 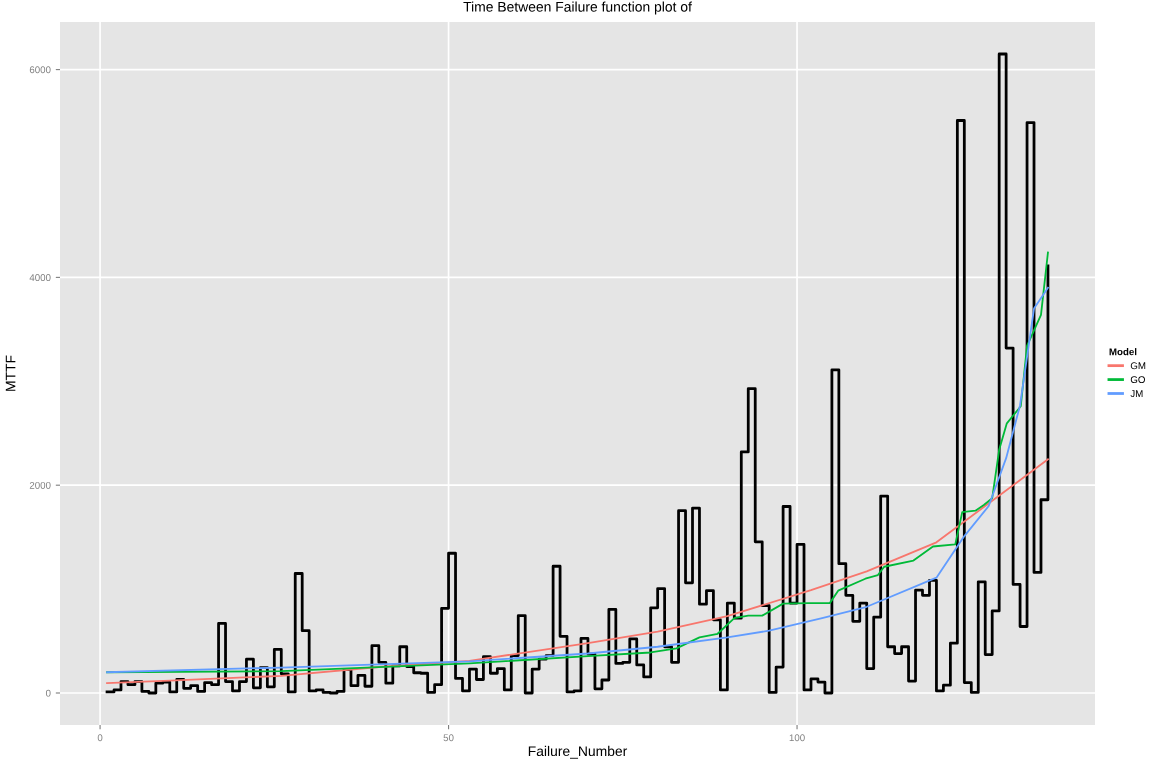 What do you see at coordinates (1123, 352) in the screenshot?
I see `legend-title: Model` at bounding box center [1123, 352].